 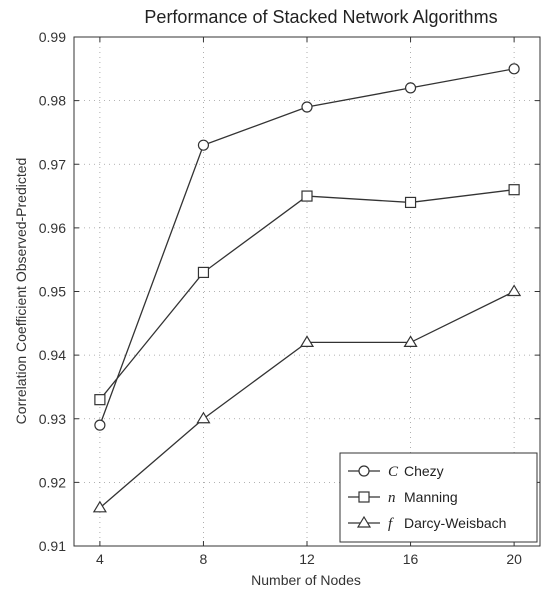 I want to click on x-axis-label: Number of Nodes, so click(x=306, y=580).